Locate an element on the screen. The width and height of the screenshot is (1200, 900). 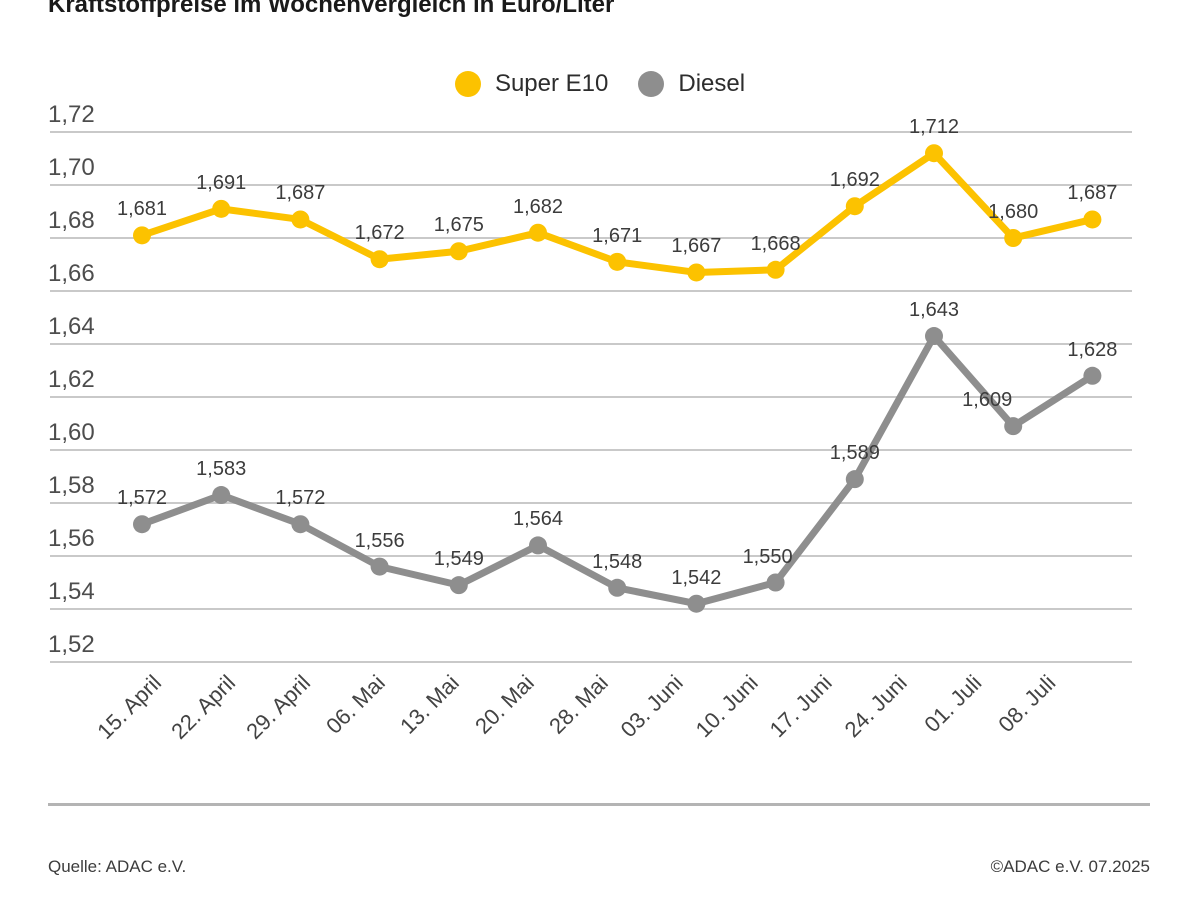
data-label: 1,667 is located at coordinates (696, 246).